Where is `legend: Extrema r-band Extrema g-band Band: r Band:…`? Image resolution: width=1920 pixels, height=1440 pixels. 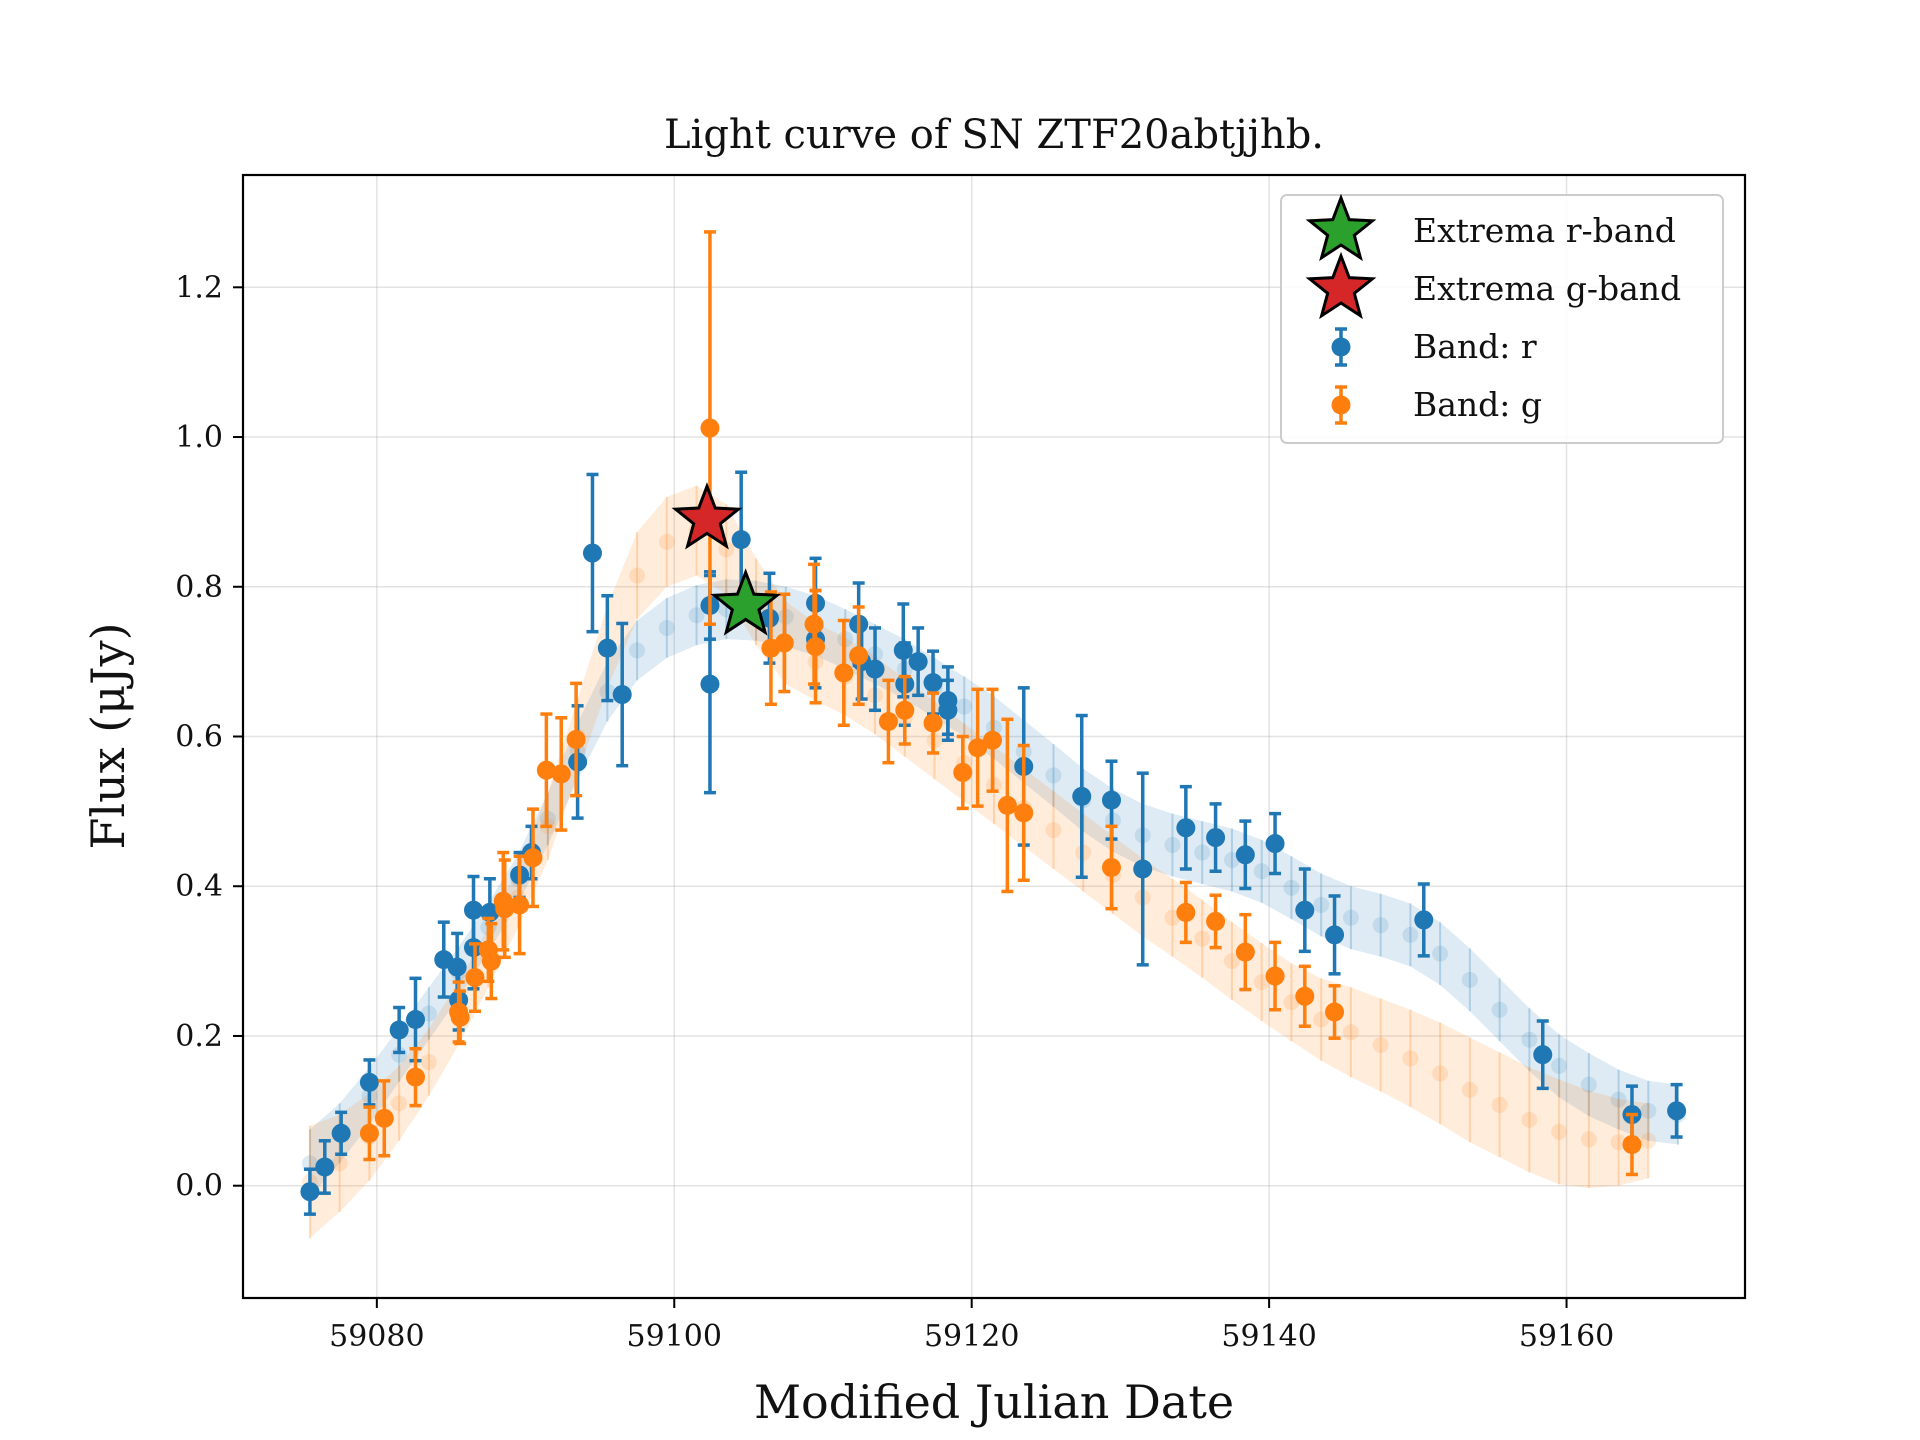
legend: Extrema r-band Extrema g-band Band: r Band:… is located at coordinates (1502, 318).